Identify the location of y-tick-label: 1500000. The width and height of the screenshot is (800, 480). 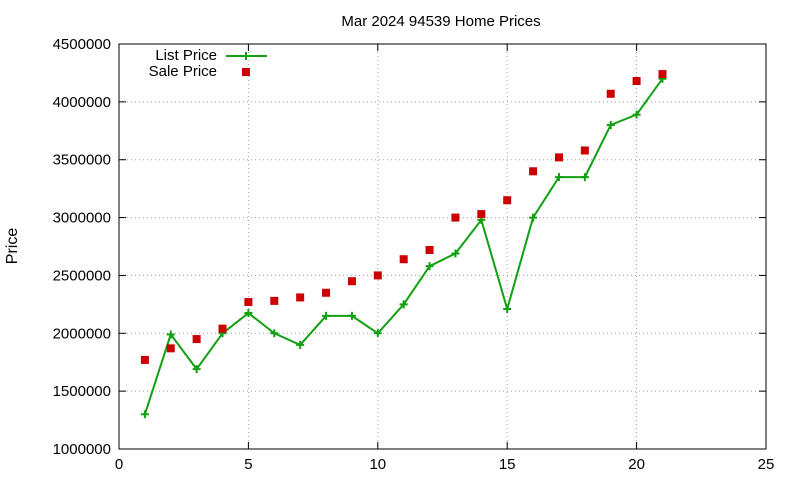
(82, 391).